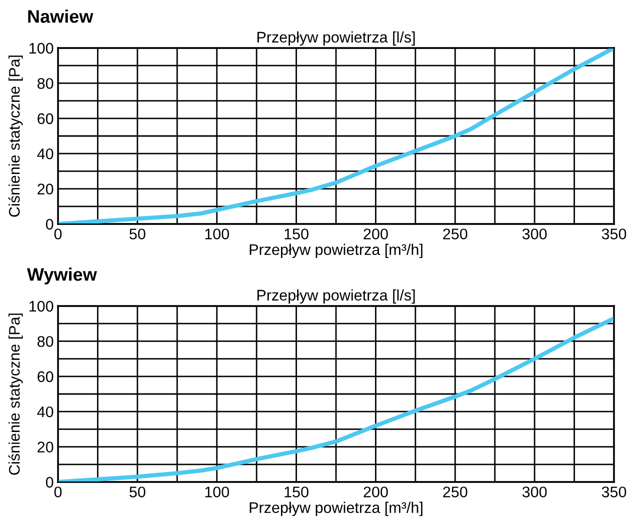 The width and height of the screenshot is (630, 517). What do you see at coordinates (61, 16) in the screenshot?
I see `chart-title: Nawiew` at bounding box center [61, 16].